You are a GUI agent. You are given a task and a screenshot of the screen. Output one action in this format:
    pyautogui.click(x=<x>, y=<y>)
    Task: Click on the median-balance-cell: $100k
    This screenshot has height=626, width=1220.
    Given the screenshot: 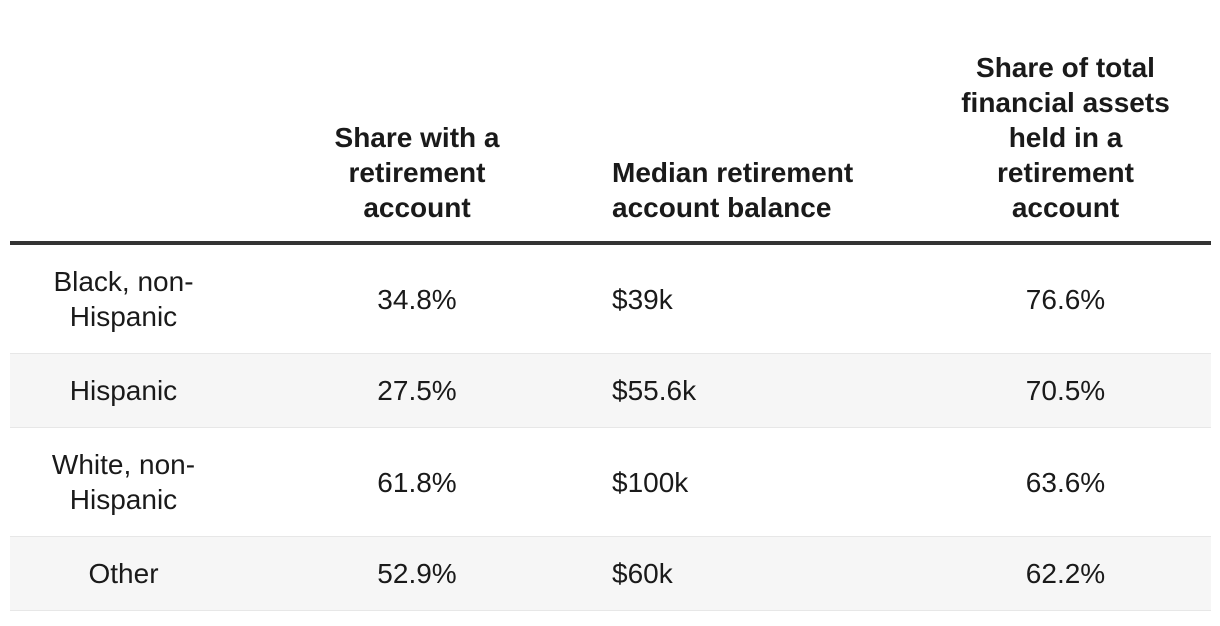 What is the action you would take?
    pyautogui.click(x=758, y=482)
    